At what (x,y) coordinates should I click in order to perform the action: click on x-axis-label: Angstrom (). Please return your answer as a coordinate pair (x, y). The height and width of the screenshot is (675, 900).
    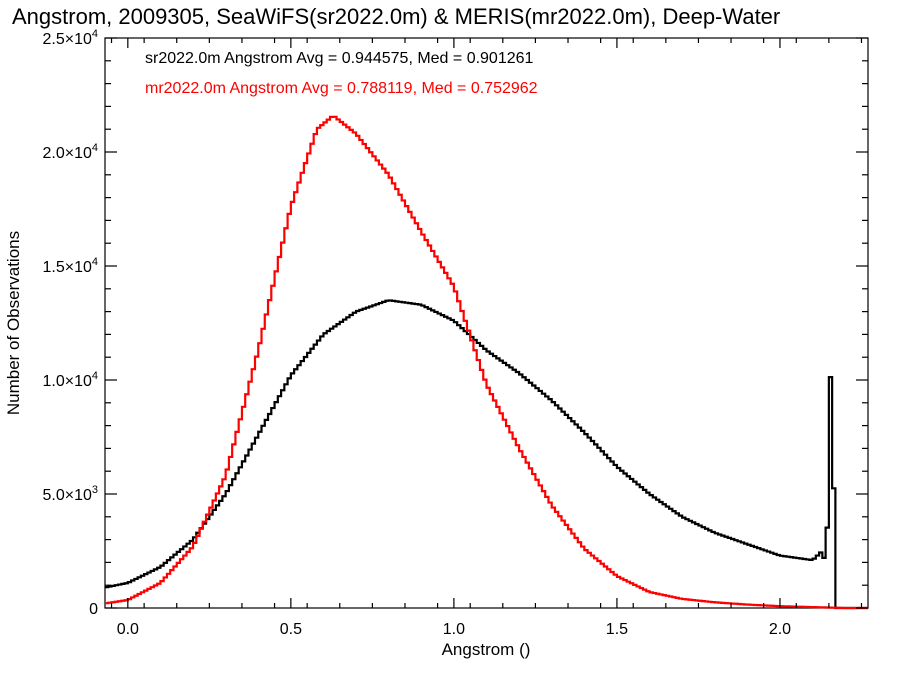
    Looking at the image, I should click on (486, 649).